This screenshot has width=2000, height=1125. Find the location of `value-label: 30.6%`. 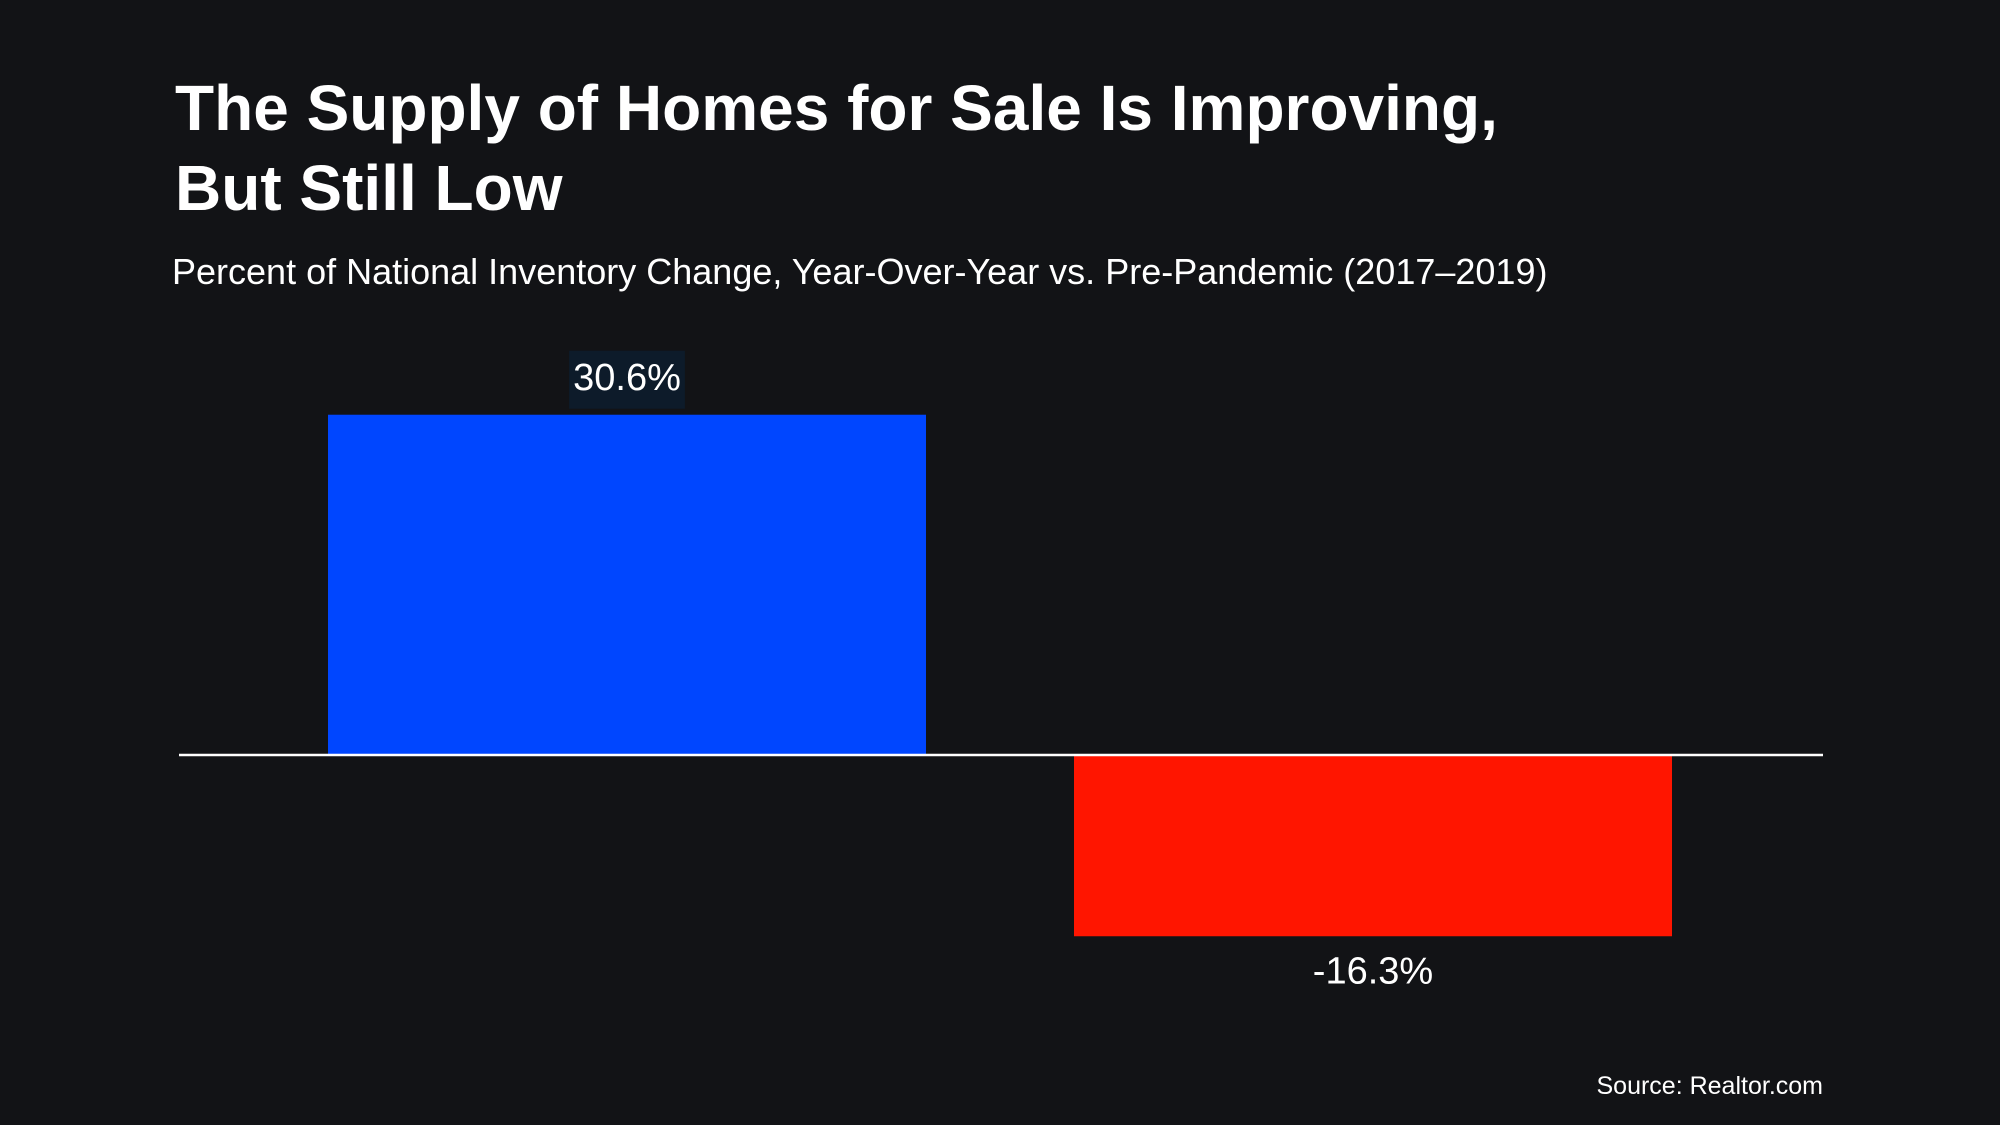

value-label: 30.6% is located at coordinates (627, 378).